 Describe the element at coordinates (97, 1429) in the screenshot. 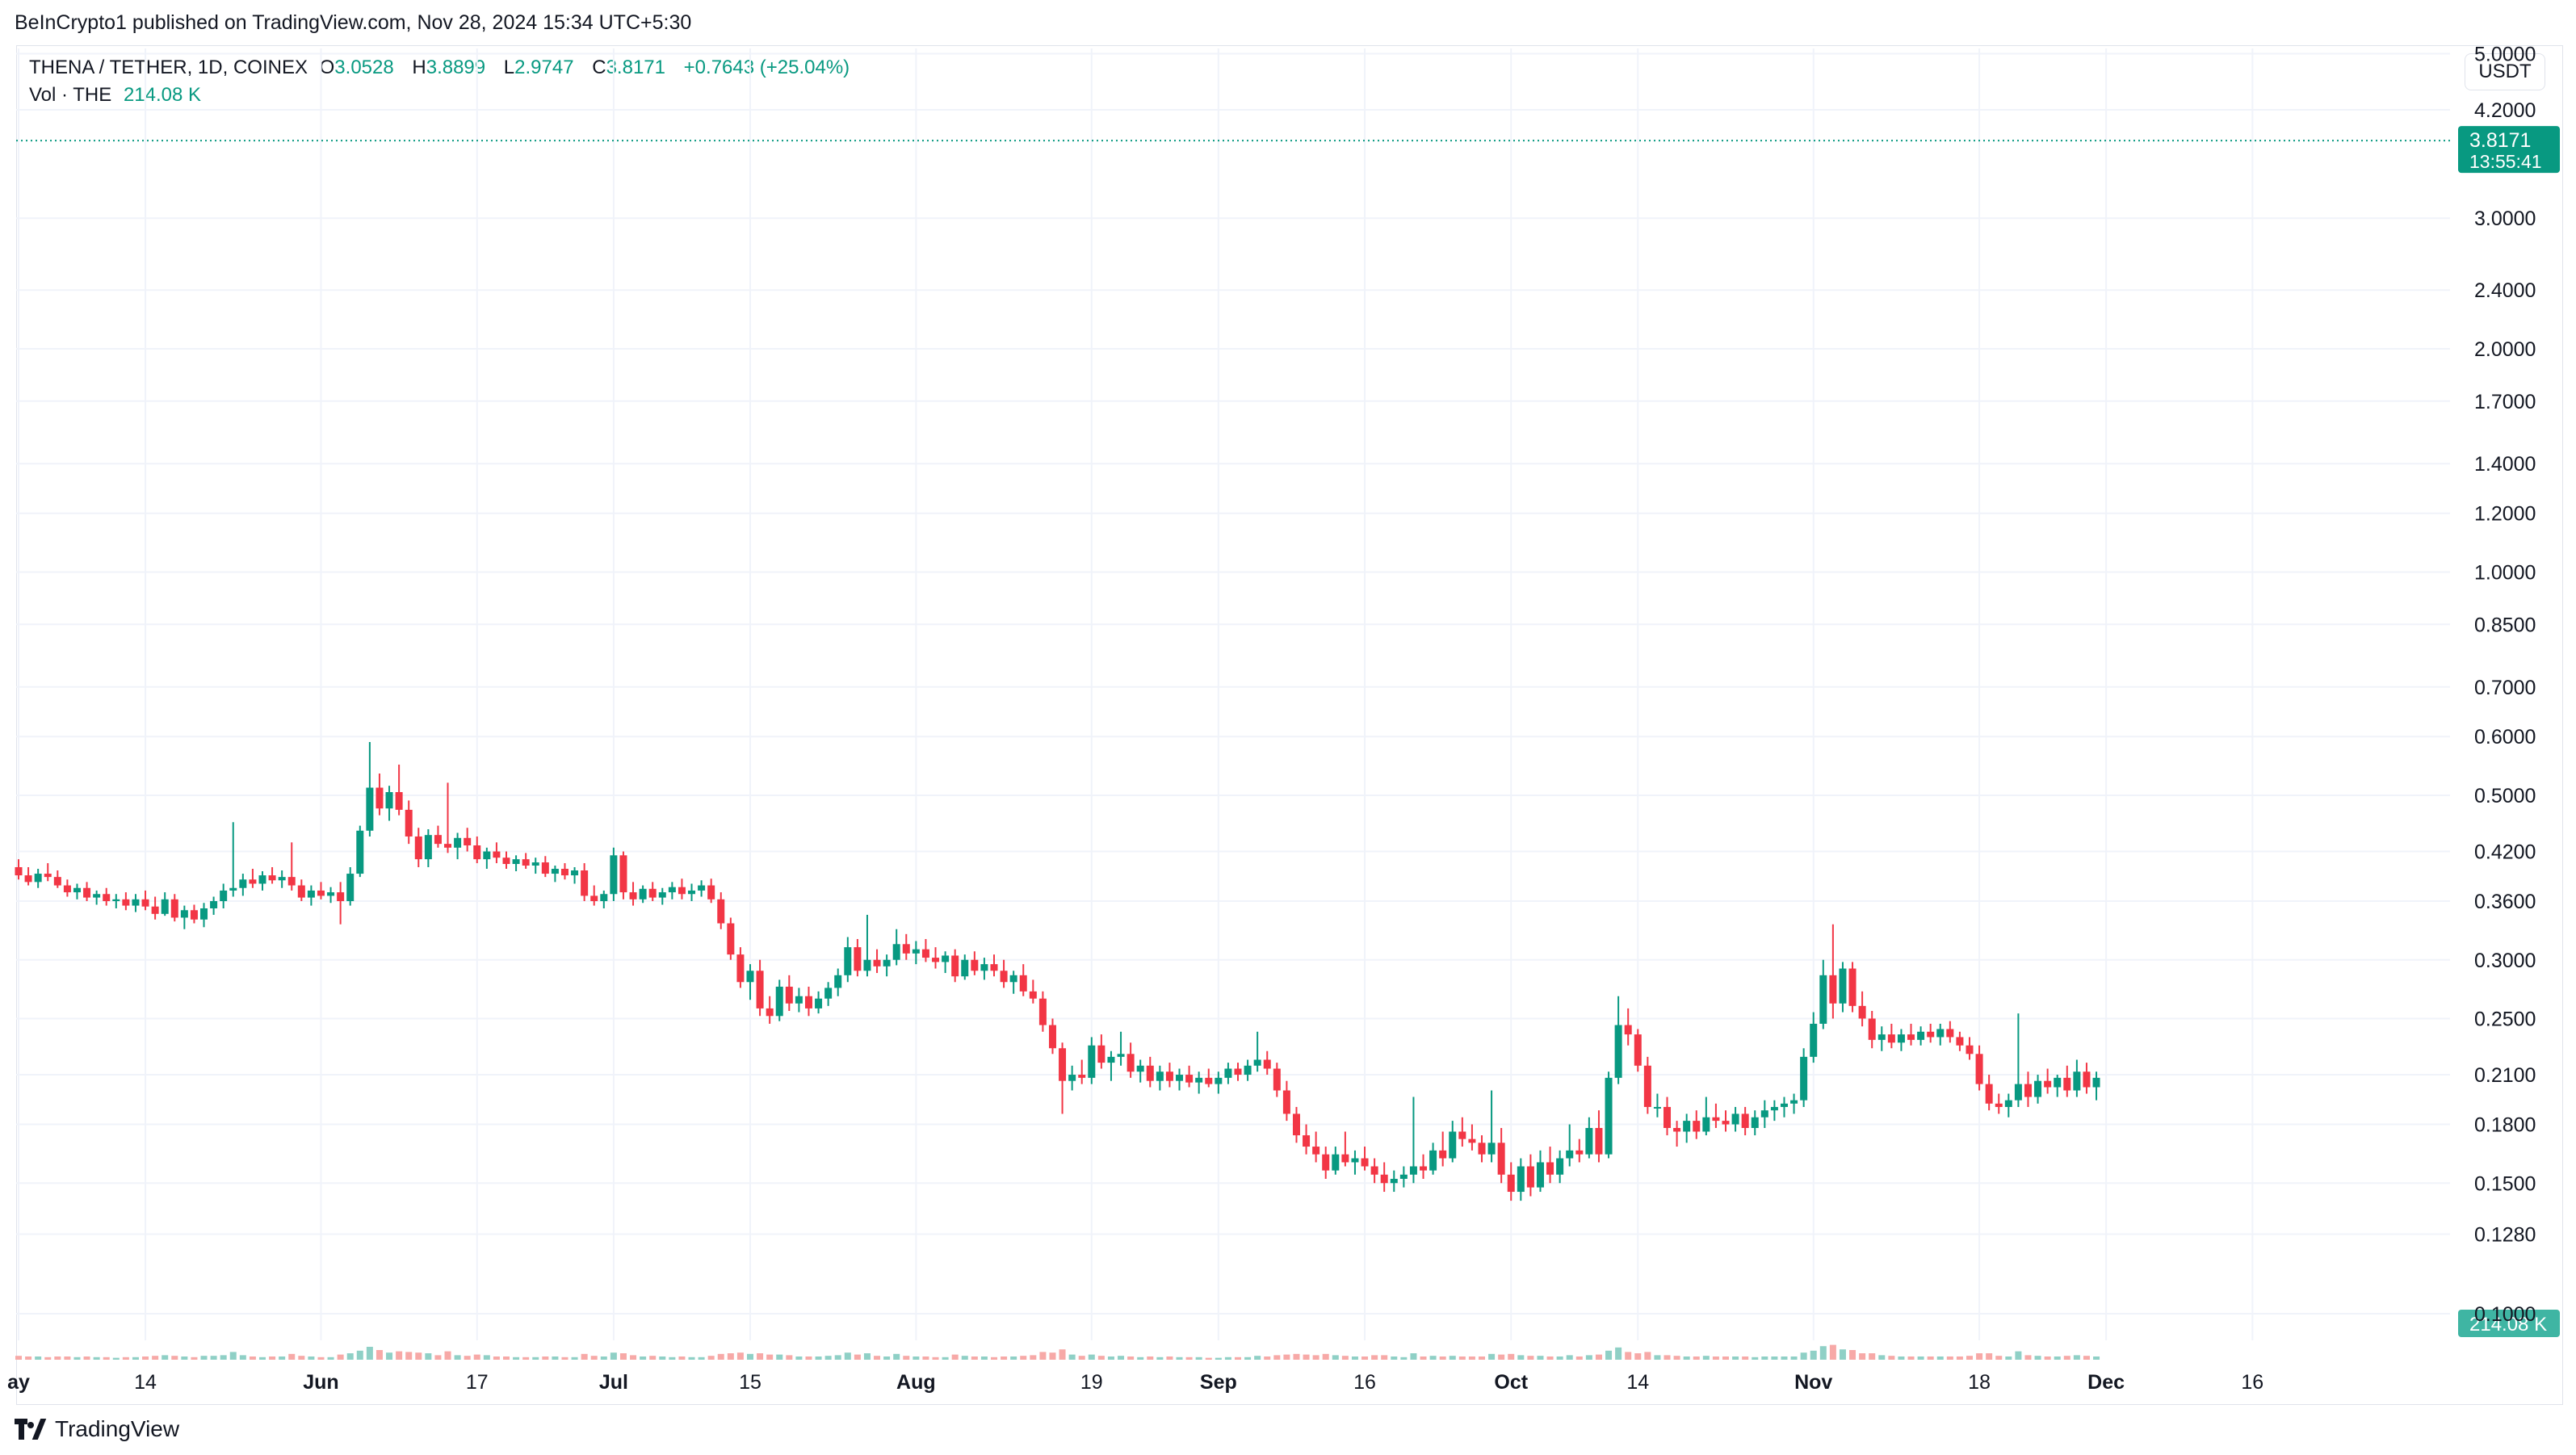

I see `tradingview-brand: TradingView` at that location.